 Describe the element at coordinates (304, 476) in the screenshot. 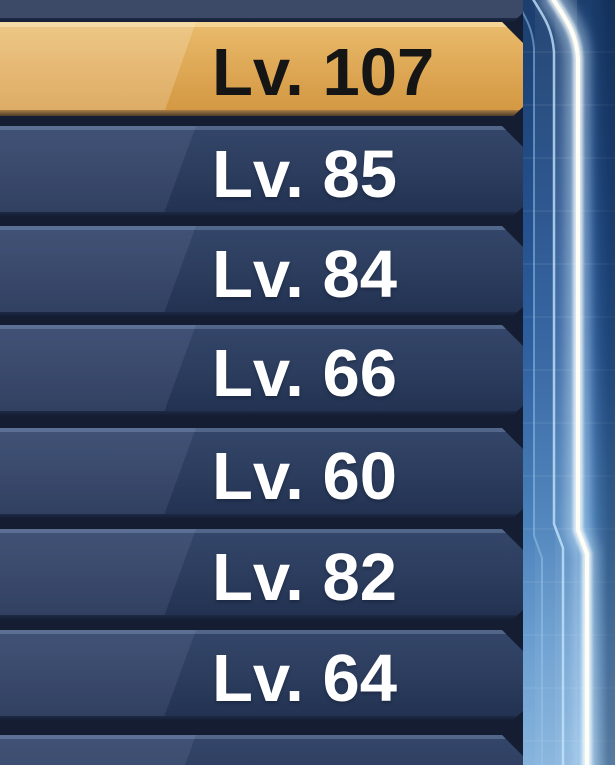

I see `level-label: Lv. 60` at that location.